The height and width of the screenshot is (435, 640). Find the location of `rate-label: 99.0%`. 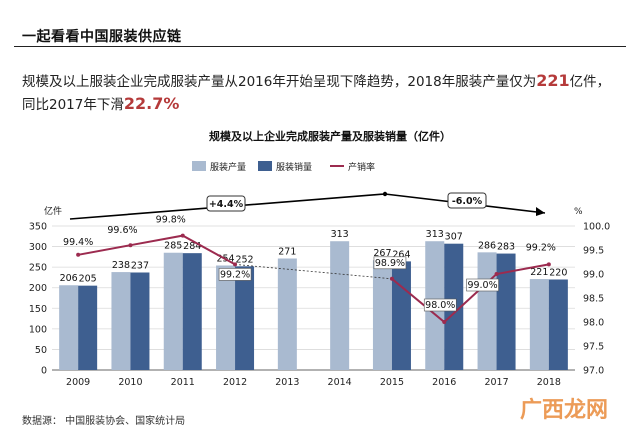

rate-label: 99.0% is located at coordinates (482, 285).